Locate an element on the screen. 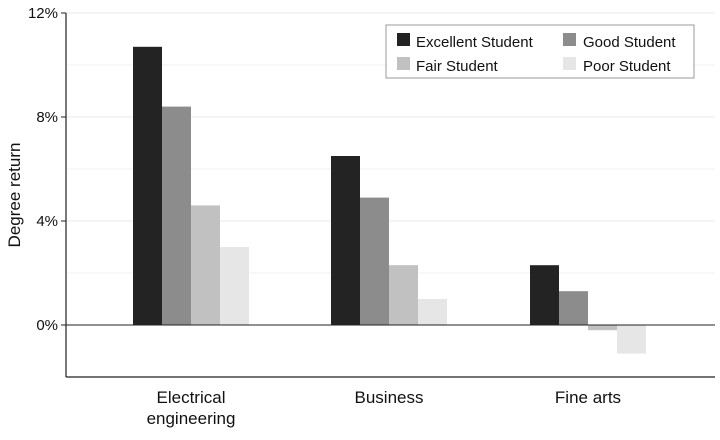 The image size is (720, 440). x-category-label: Electrical engineering is located at coordinates (191, 408).